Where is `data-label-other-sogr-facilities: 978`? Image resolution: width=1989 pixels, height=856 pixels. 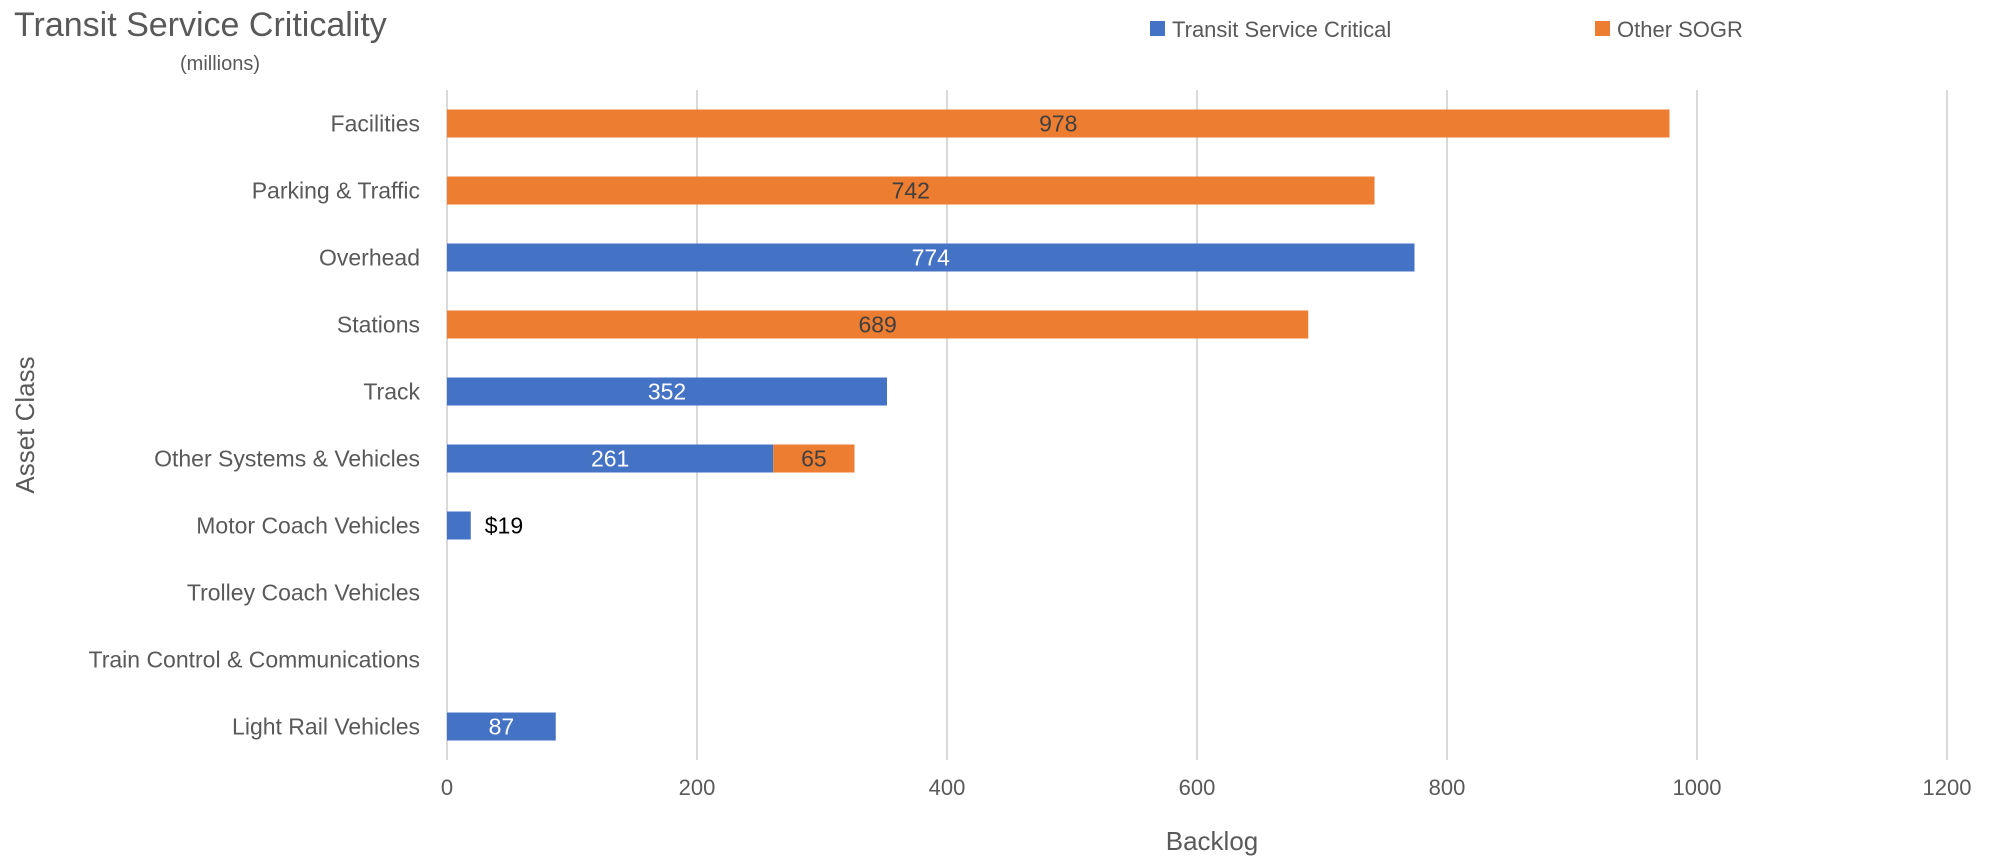
data-label-other-sogr-facilities: 978 is located at coordinates (1058, 124).